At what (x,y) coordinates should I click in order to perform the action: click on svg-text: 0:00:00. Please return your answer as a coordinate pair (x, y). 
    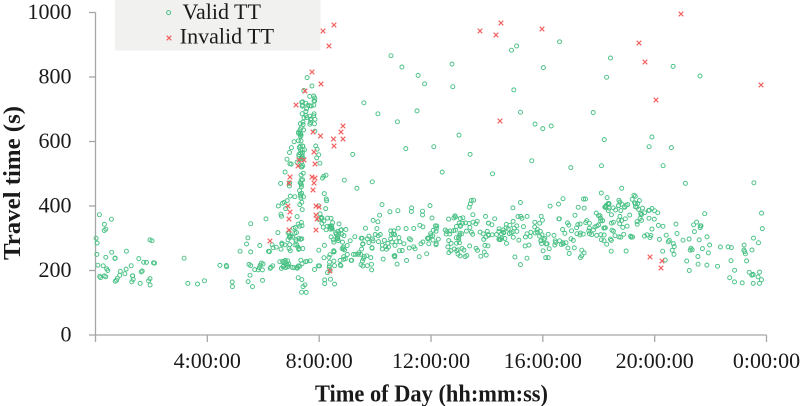
    Looking at the image, I should click on (766, 360).